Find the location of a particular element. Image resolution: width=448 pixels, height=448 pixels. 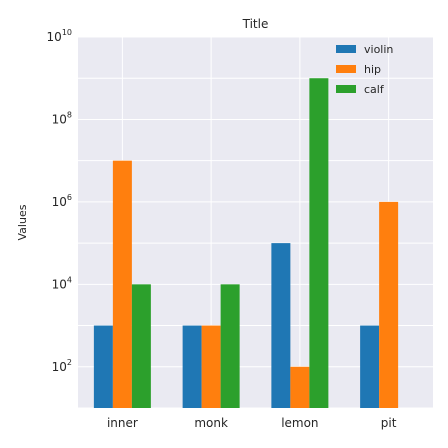

legend-label-calf: calf is located at coordinates (374, 89).